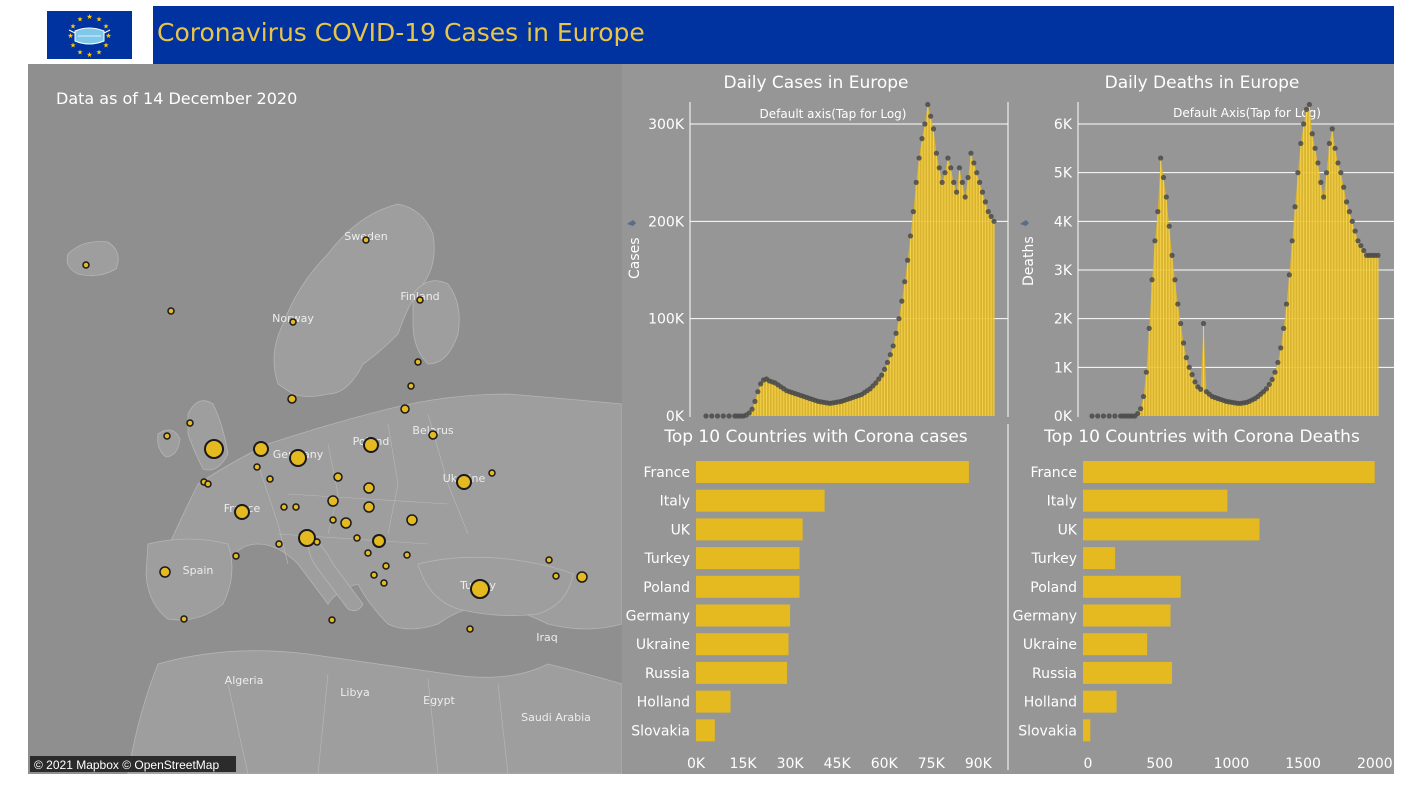  What do you see at coordinates (1247, 113) in the screenshot?
I see `daily-deaths-axis-toggle: Default Axis(Tap for Log)` at bounding box center [1247, 113].